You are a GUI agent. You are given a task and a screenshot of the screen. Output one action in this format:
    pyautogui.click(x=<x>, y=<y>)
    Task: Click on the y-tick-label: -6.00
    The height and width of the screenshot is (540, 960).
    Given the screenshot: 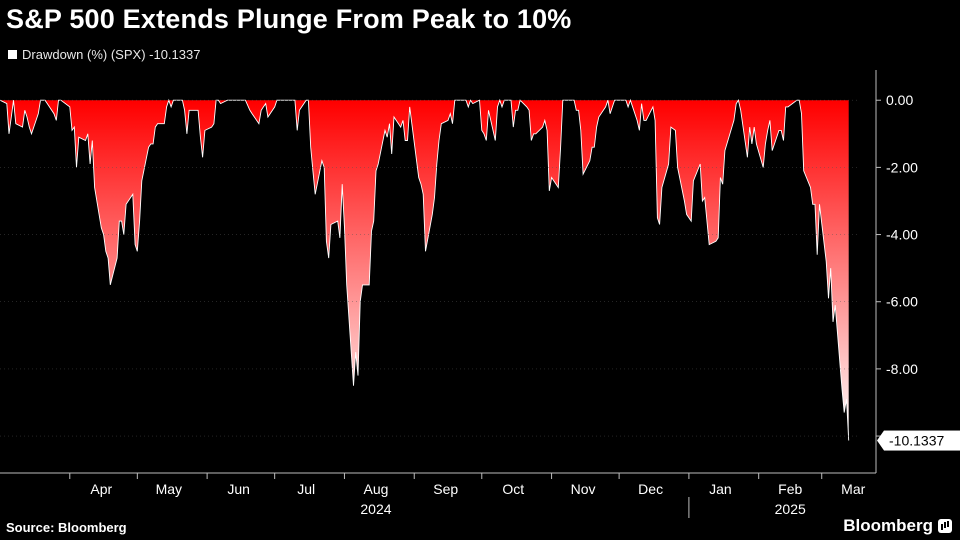 What is the action you would take?
    pyautogui.click(x=902, y=302)
    